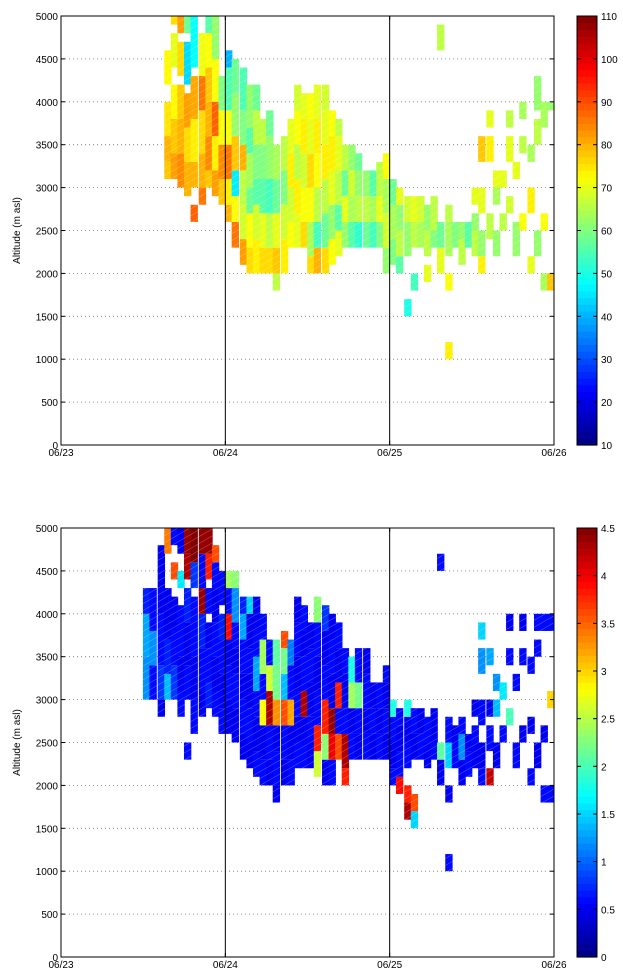  What do you see at coordinates (607, 403) in the screenshot?
I see `colorbar-tick-label: 20` at bounding box center [607, 403].